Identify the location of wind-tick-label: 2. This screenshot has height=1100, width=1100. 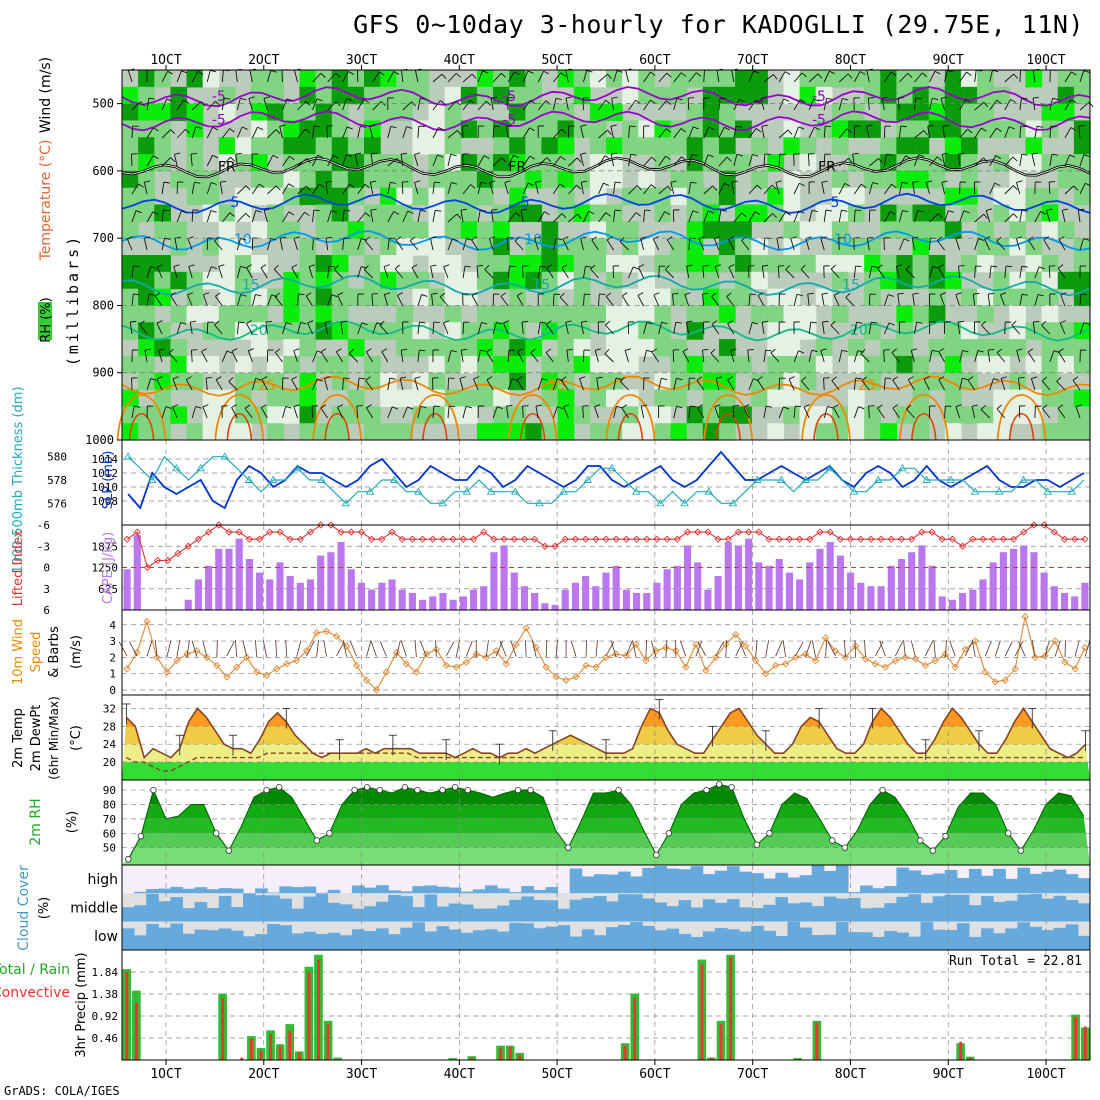
(112, 657).